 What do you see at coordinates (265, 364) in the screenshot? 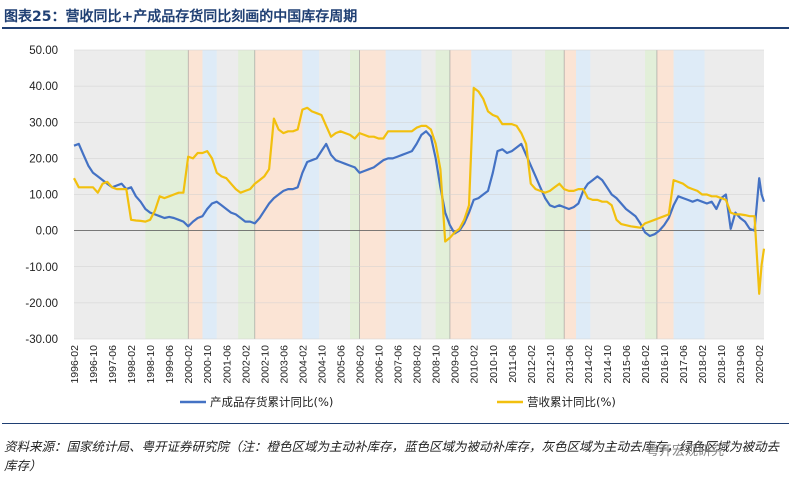
I see `x-tick-label: 2002-10` at bounding box center [265, 364].